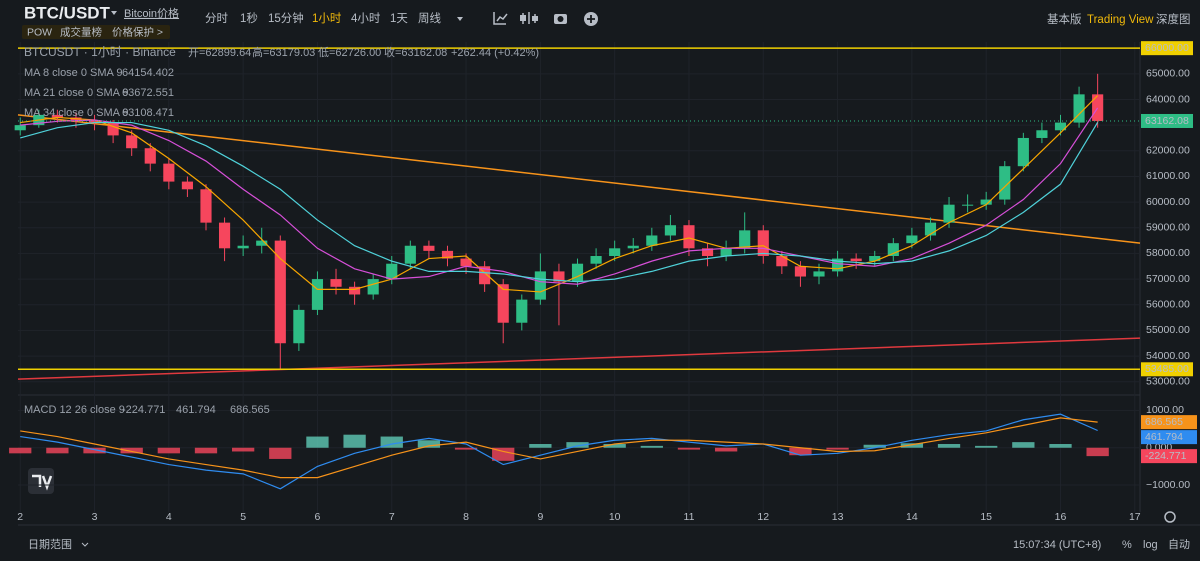  I want to click on trendline, so click(579, 358).